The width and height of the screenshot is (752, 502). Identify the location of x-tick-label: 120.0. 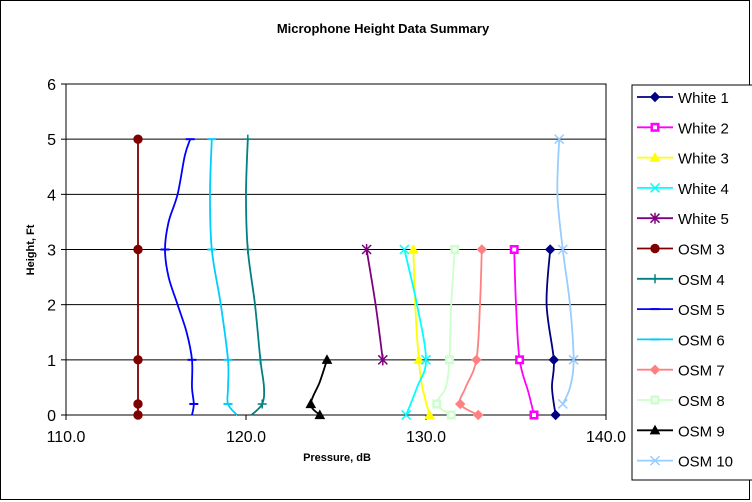
(246, 437).